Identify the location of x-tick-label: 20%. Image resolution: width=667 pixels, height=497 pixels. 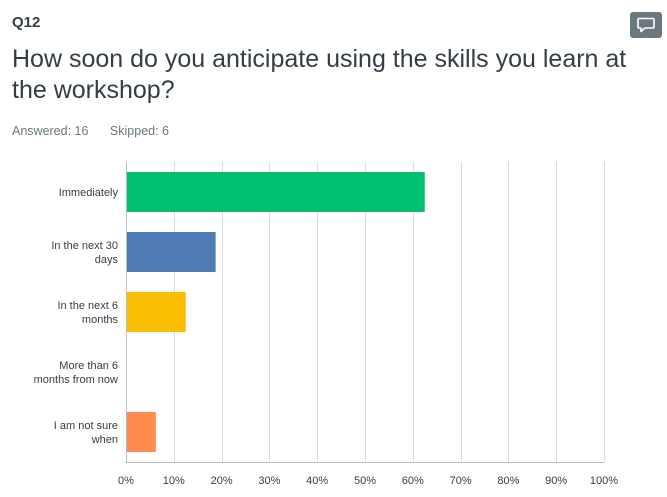
(222, 481).